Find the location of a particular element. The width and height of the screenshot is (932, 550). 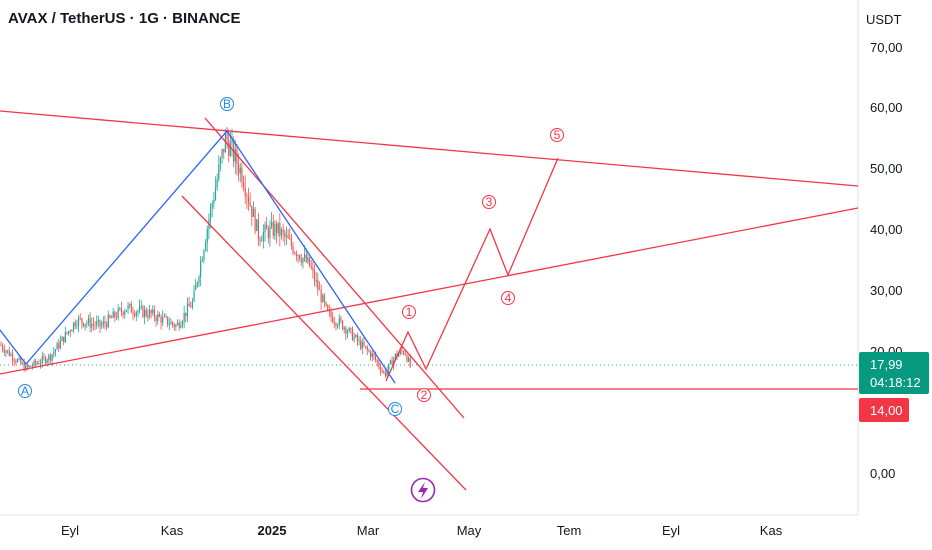

wave-label-c: C is located at coordinates (395, 409).